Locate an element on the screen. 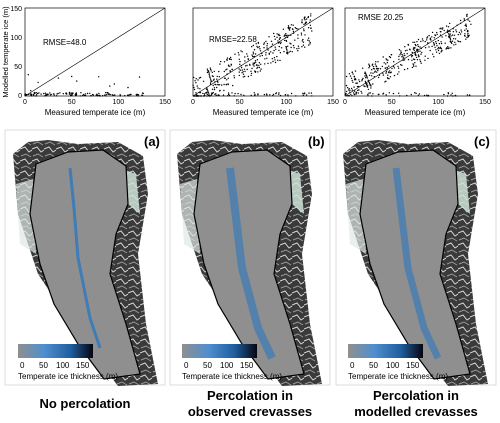 This screenshot has width=500, height=423. map-c-cb-tick-3: 150 is located at coordinates (413, 365).